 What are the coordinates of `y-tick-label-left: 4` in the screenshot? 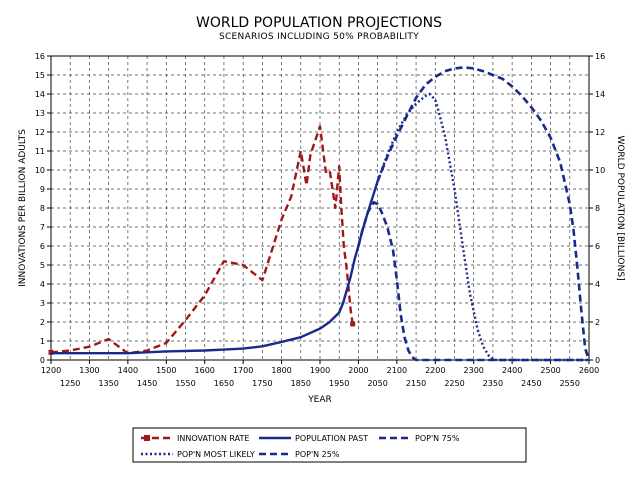 It's located at (42, 284).